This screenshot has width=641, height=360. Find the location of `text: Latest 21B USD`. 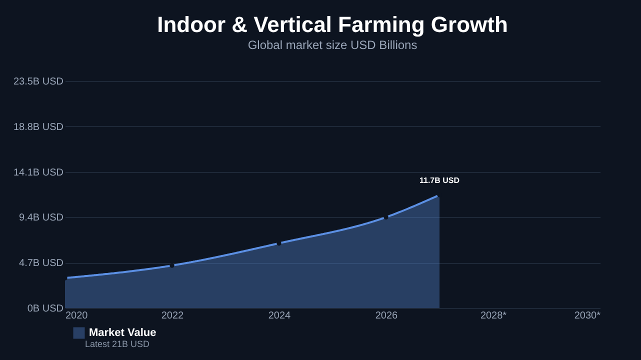

text: Latest 21B USD is located at coordinates (117, 344).